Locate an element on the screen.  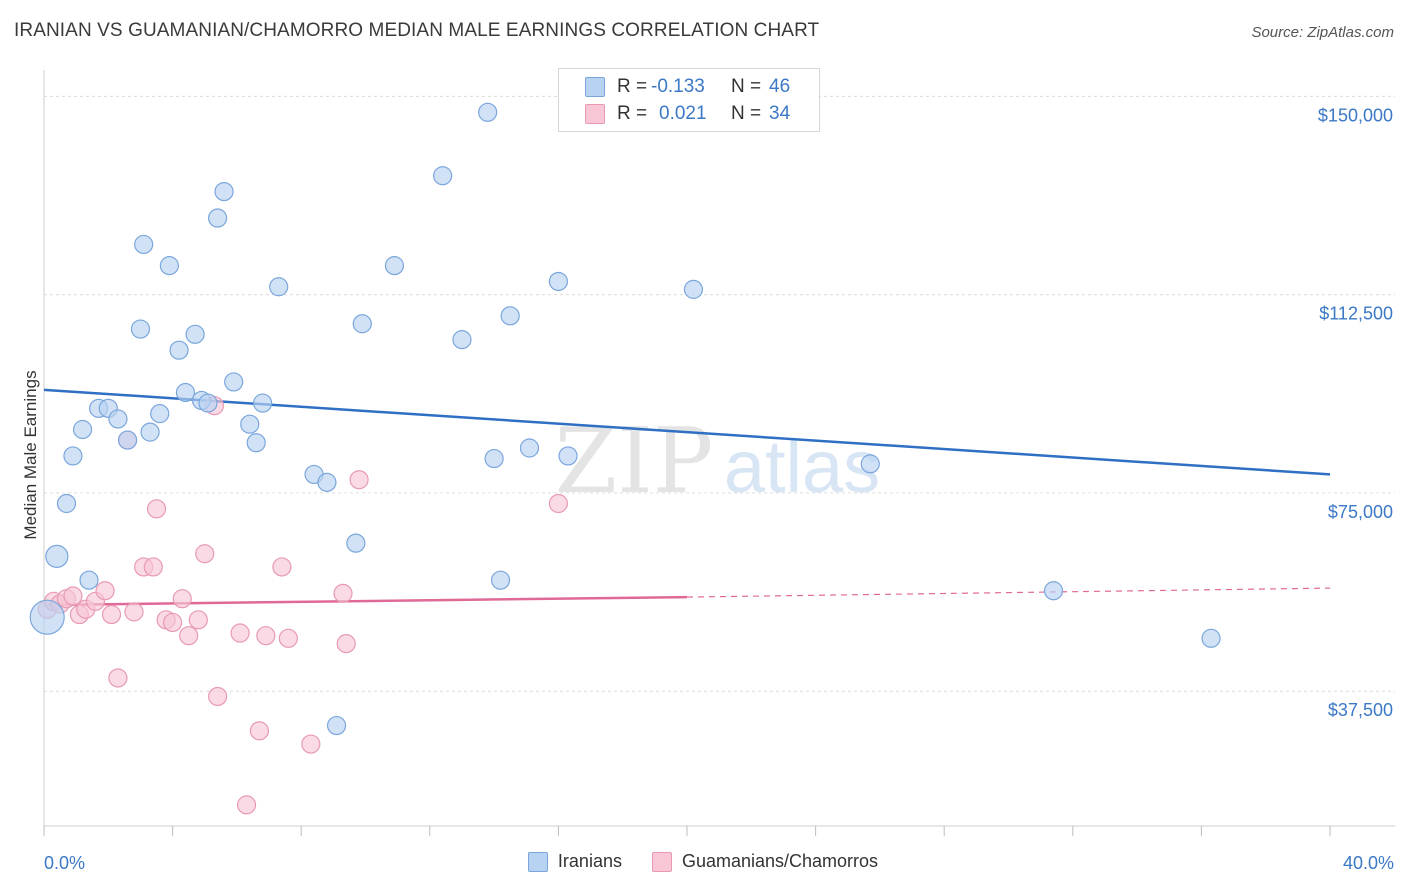
legend-swatch-iranians is located at coordinates (537, 861).